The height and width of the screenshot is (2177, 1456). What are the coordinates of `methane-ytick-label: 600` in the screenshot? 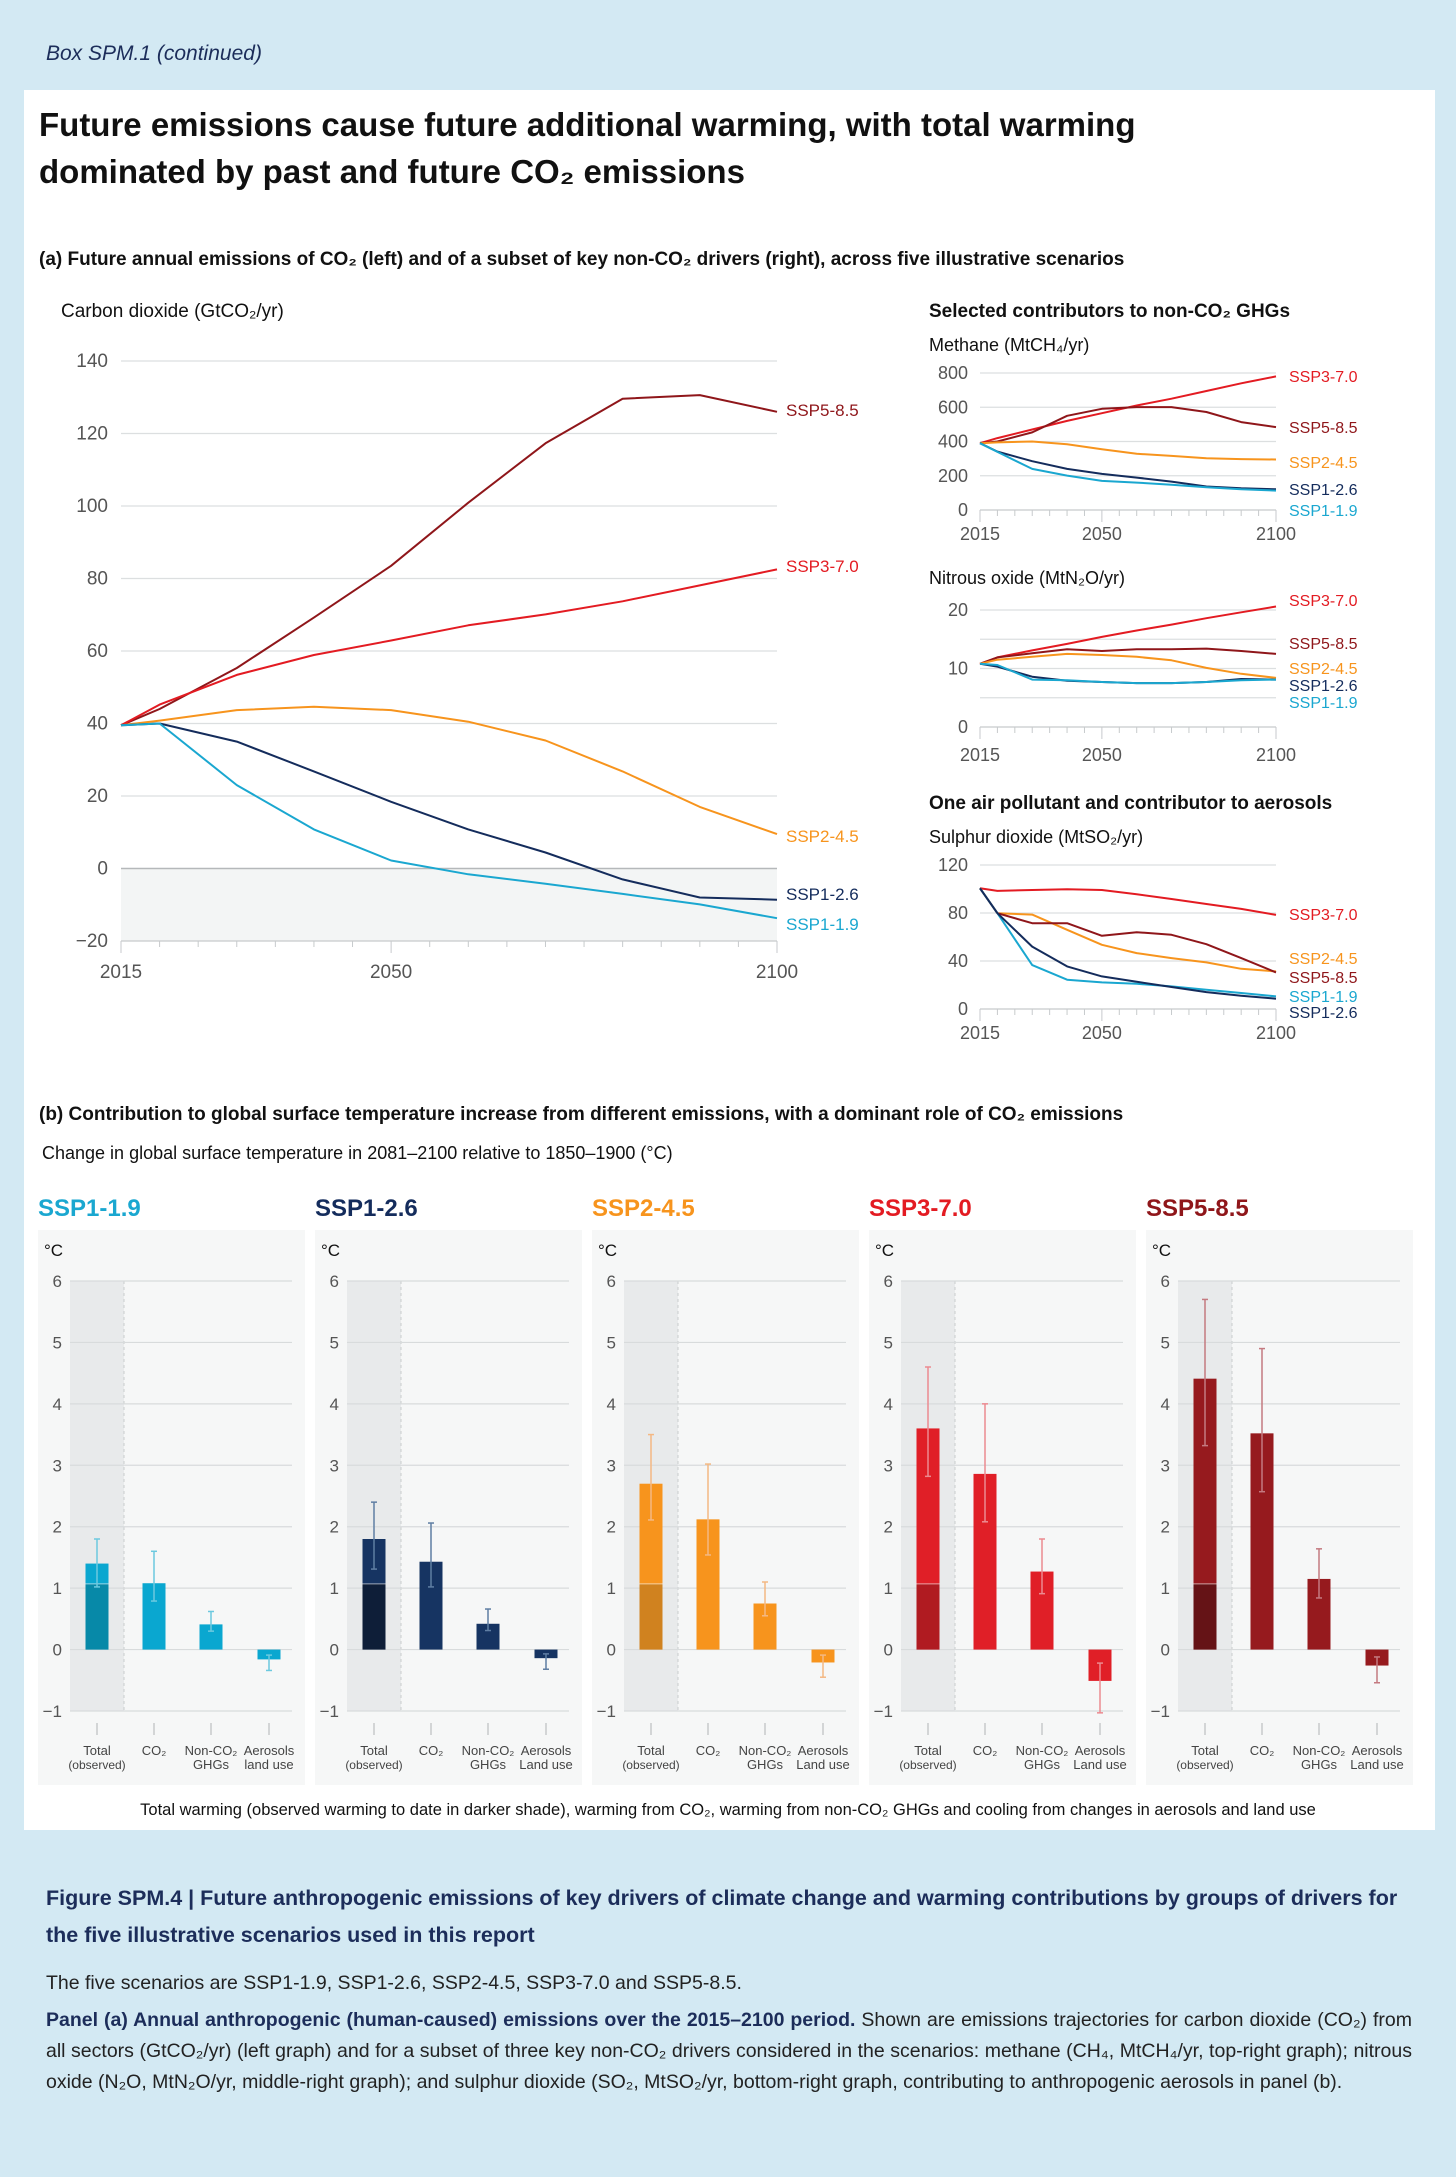 It's located at (953, 407).